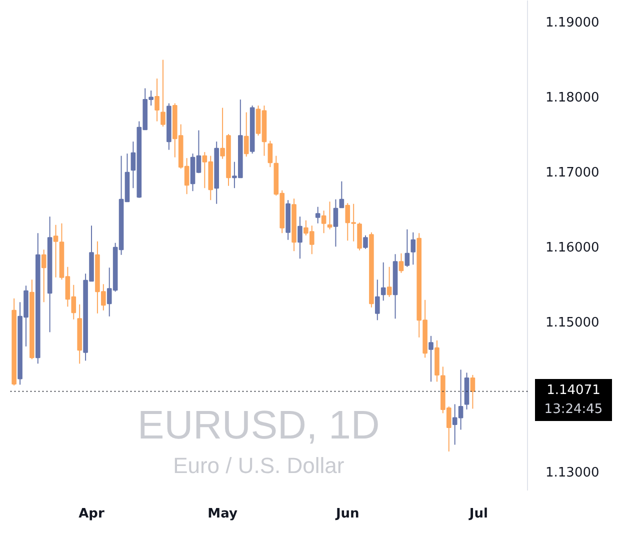 This screenshot has height=544, width=629. I want to click on y-tick-label: 1.17000, so click(573, 173).